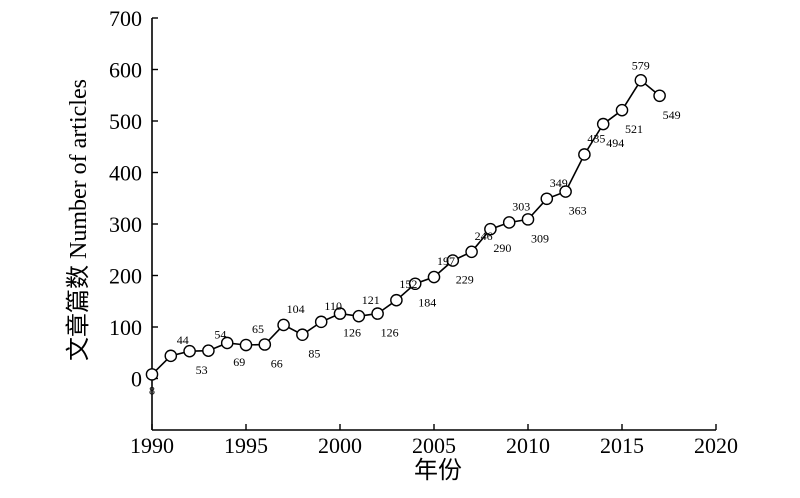  What do you see at coordinates (578, 211) in the screenshot?
I see `data-label: 363` at bounding box center [578, 211].